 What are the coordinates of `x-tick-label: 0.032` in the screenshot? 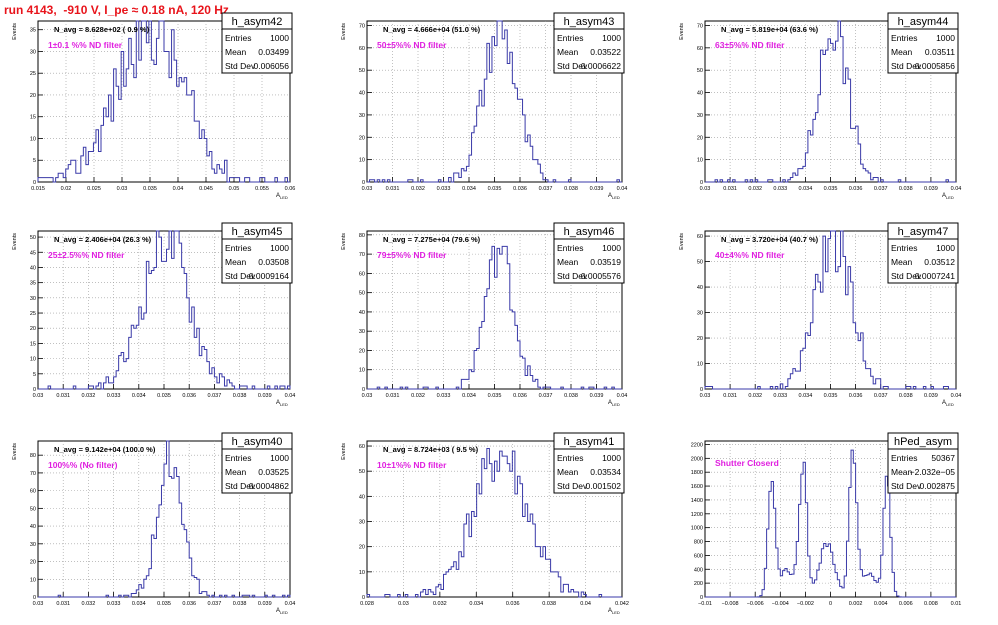 It's located at (755, 396).